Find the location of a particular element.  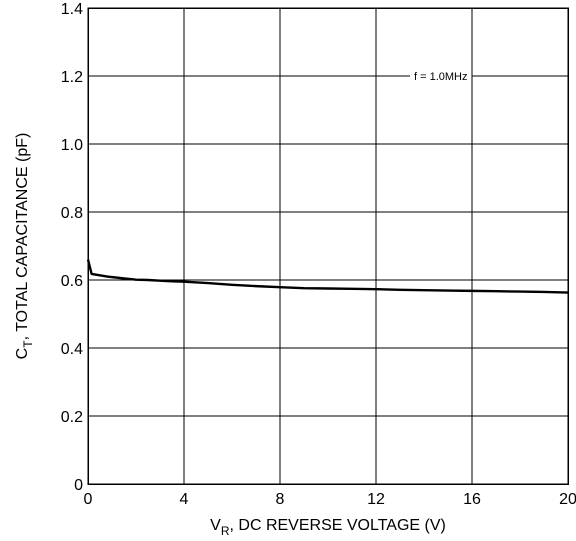

x-axis-label: VR, DC REVERSE VOLTAGE (V) is located at coordinates (328, 527).